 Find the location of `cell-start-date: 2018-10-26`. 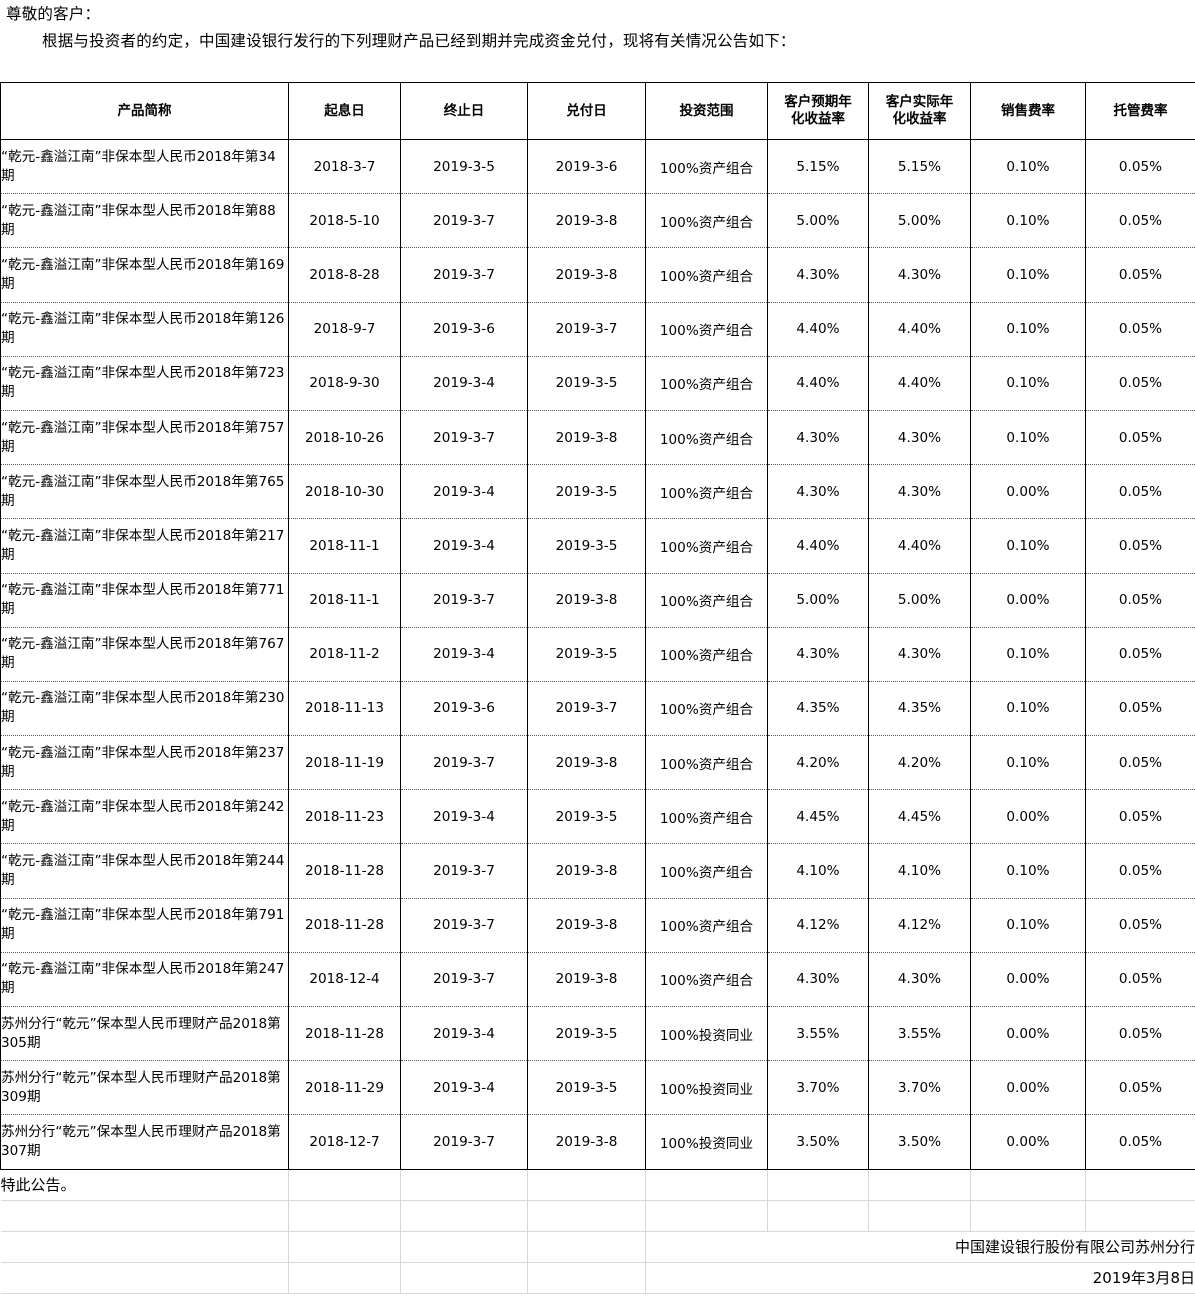

cell-start-date: 2018-10-26 is located at coordinates (344, 438).